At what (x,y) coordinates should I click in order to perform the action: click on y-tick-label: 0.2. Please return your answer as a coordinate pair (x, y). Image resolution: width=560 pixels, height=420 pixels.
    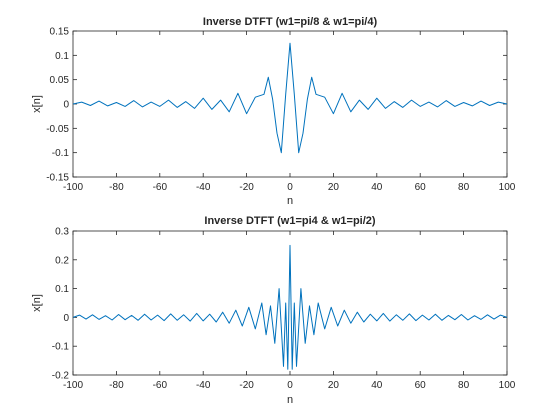
    Looking at the image, I should click on (62, 260).